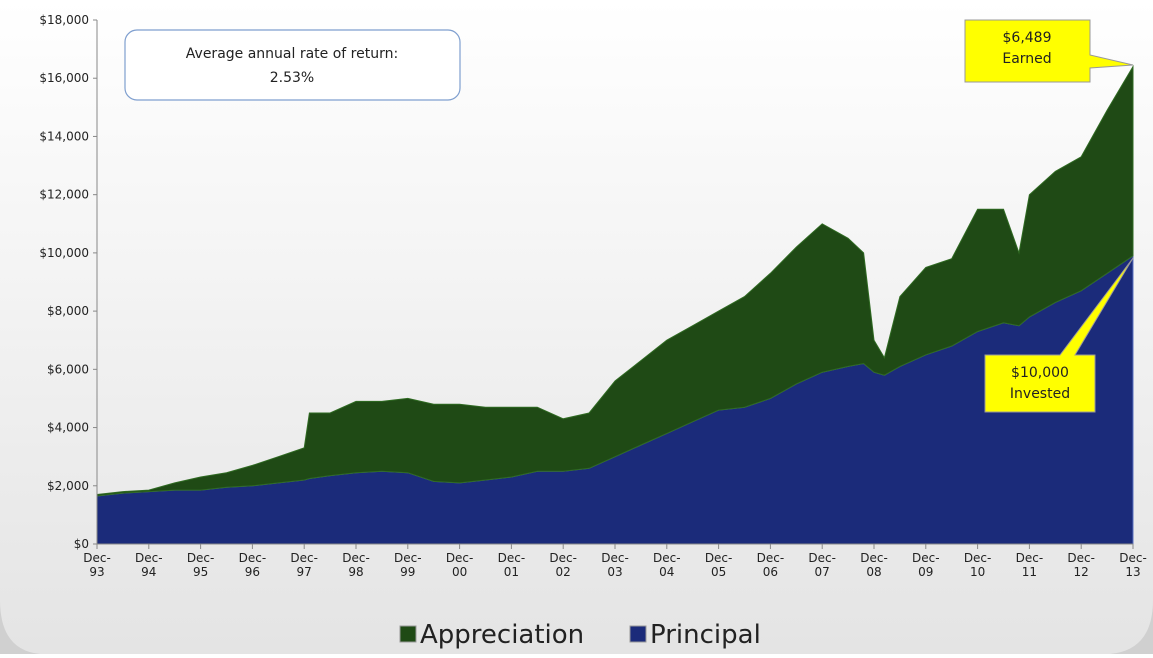  I want to click on x-tick-label: Dec-08, so click(874, 565).